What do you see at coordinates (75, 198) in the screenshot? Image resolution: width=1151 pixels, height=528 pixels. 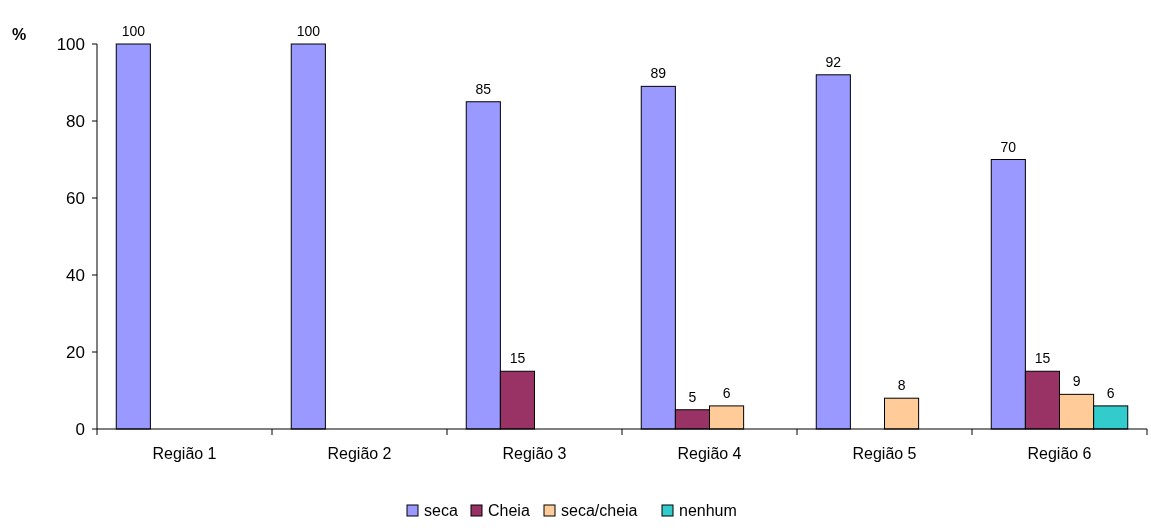 I see `y-tick-label: 60` at bounding box center [75, 198].